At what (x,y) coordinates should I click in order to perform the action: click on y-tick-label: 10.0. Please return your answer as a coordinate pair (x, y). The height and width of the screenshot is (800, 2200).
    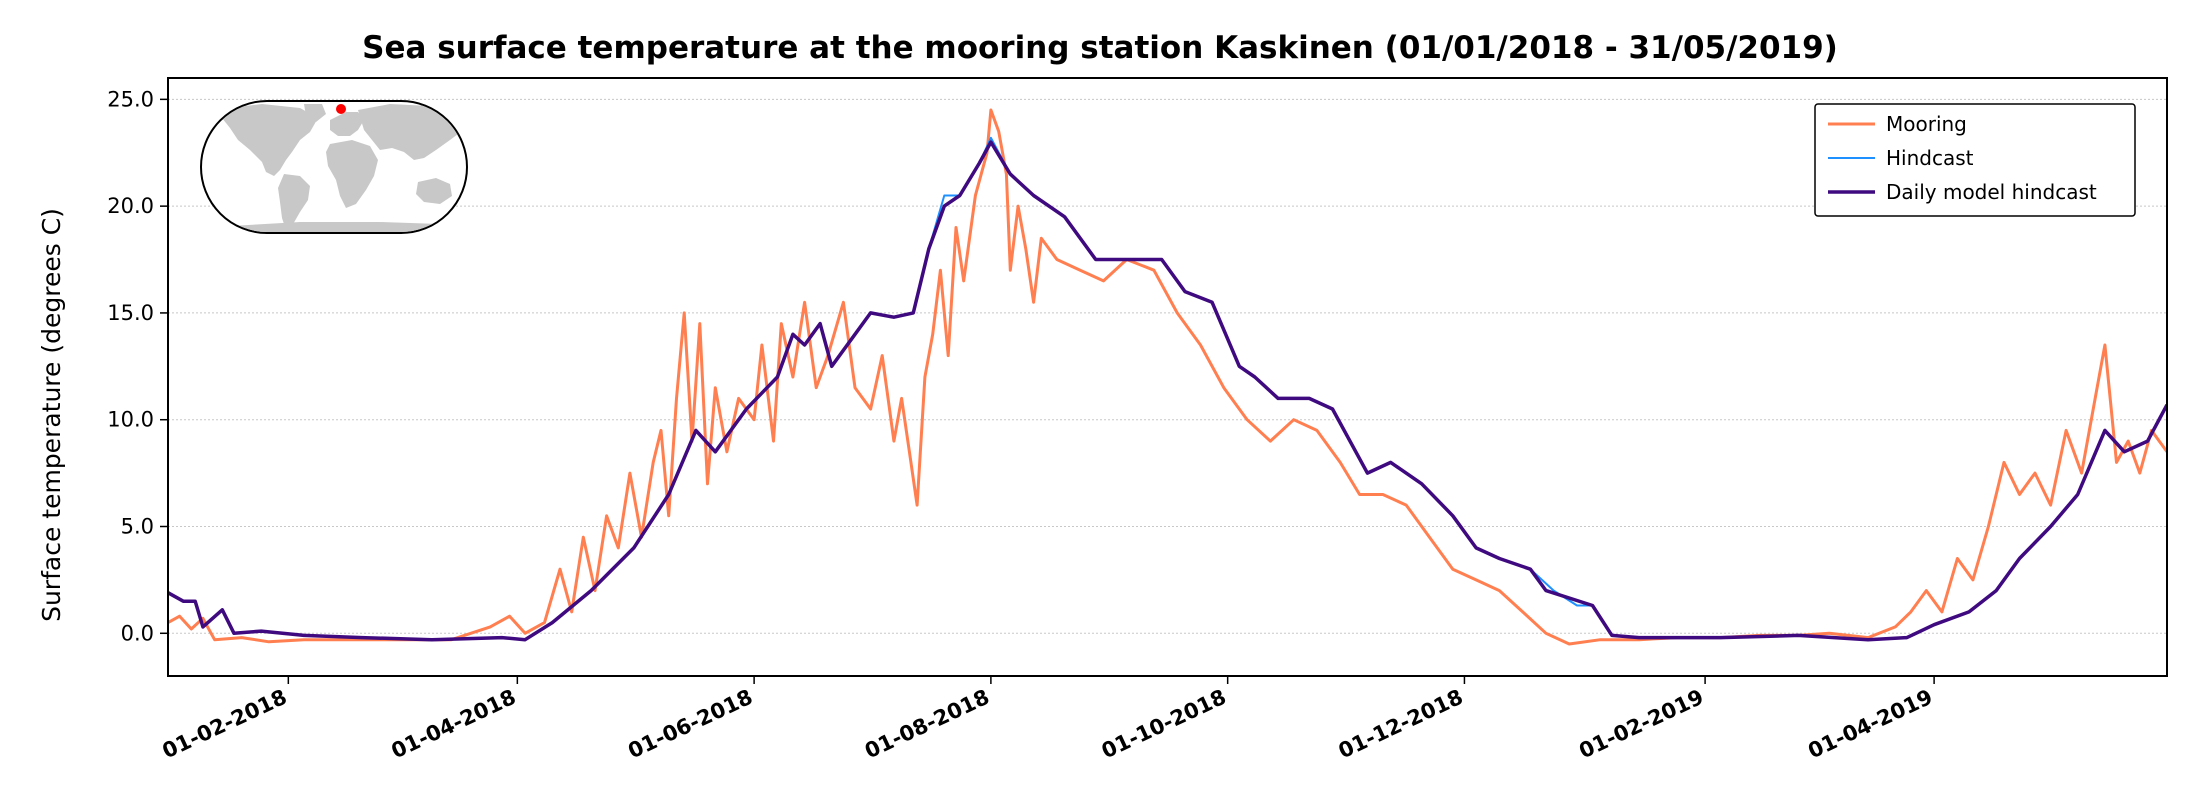
    Looking at the image, I should click on (130, 420).